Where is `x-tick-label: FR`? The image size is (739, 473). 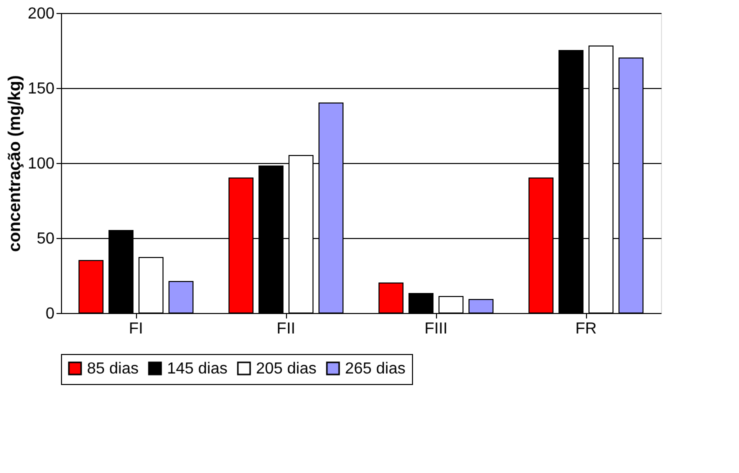
x-tick-label: FR is located at coordinates (586, 329).